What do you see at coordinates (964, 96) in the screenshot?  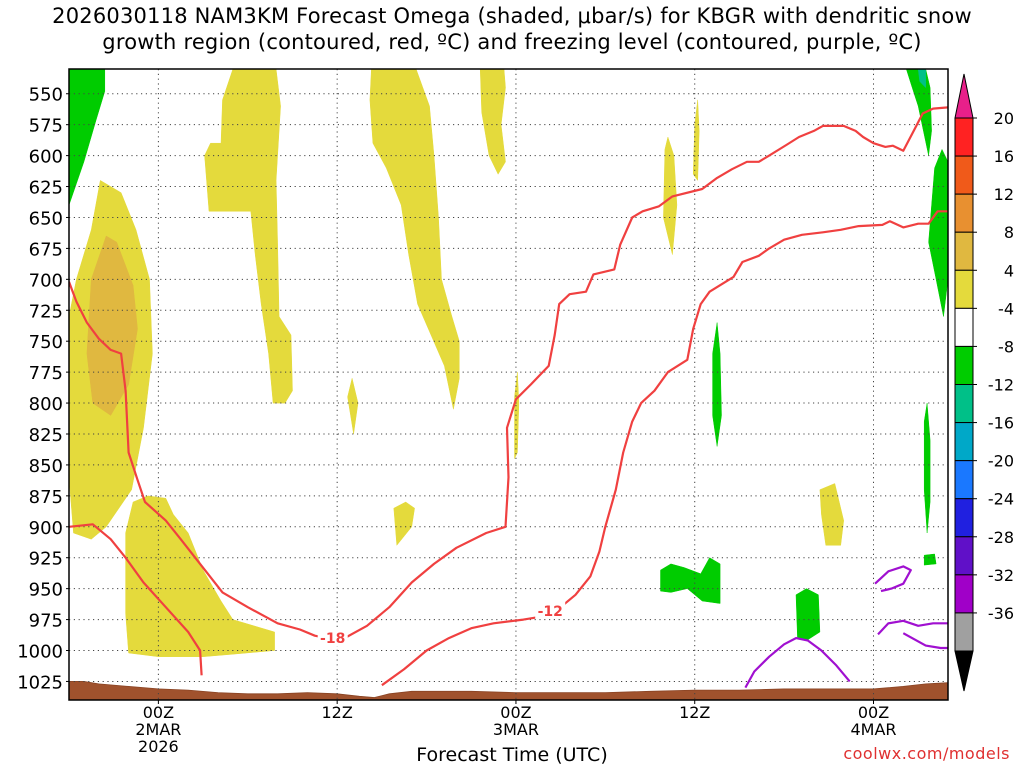 I see `colorbar-top-arrow` at bounding box center [964, 96].